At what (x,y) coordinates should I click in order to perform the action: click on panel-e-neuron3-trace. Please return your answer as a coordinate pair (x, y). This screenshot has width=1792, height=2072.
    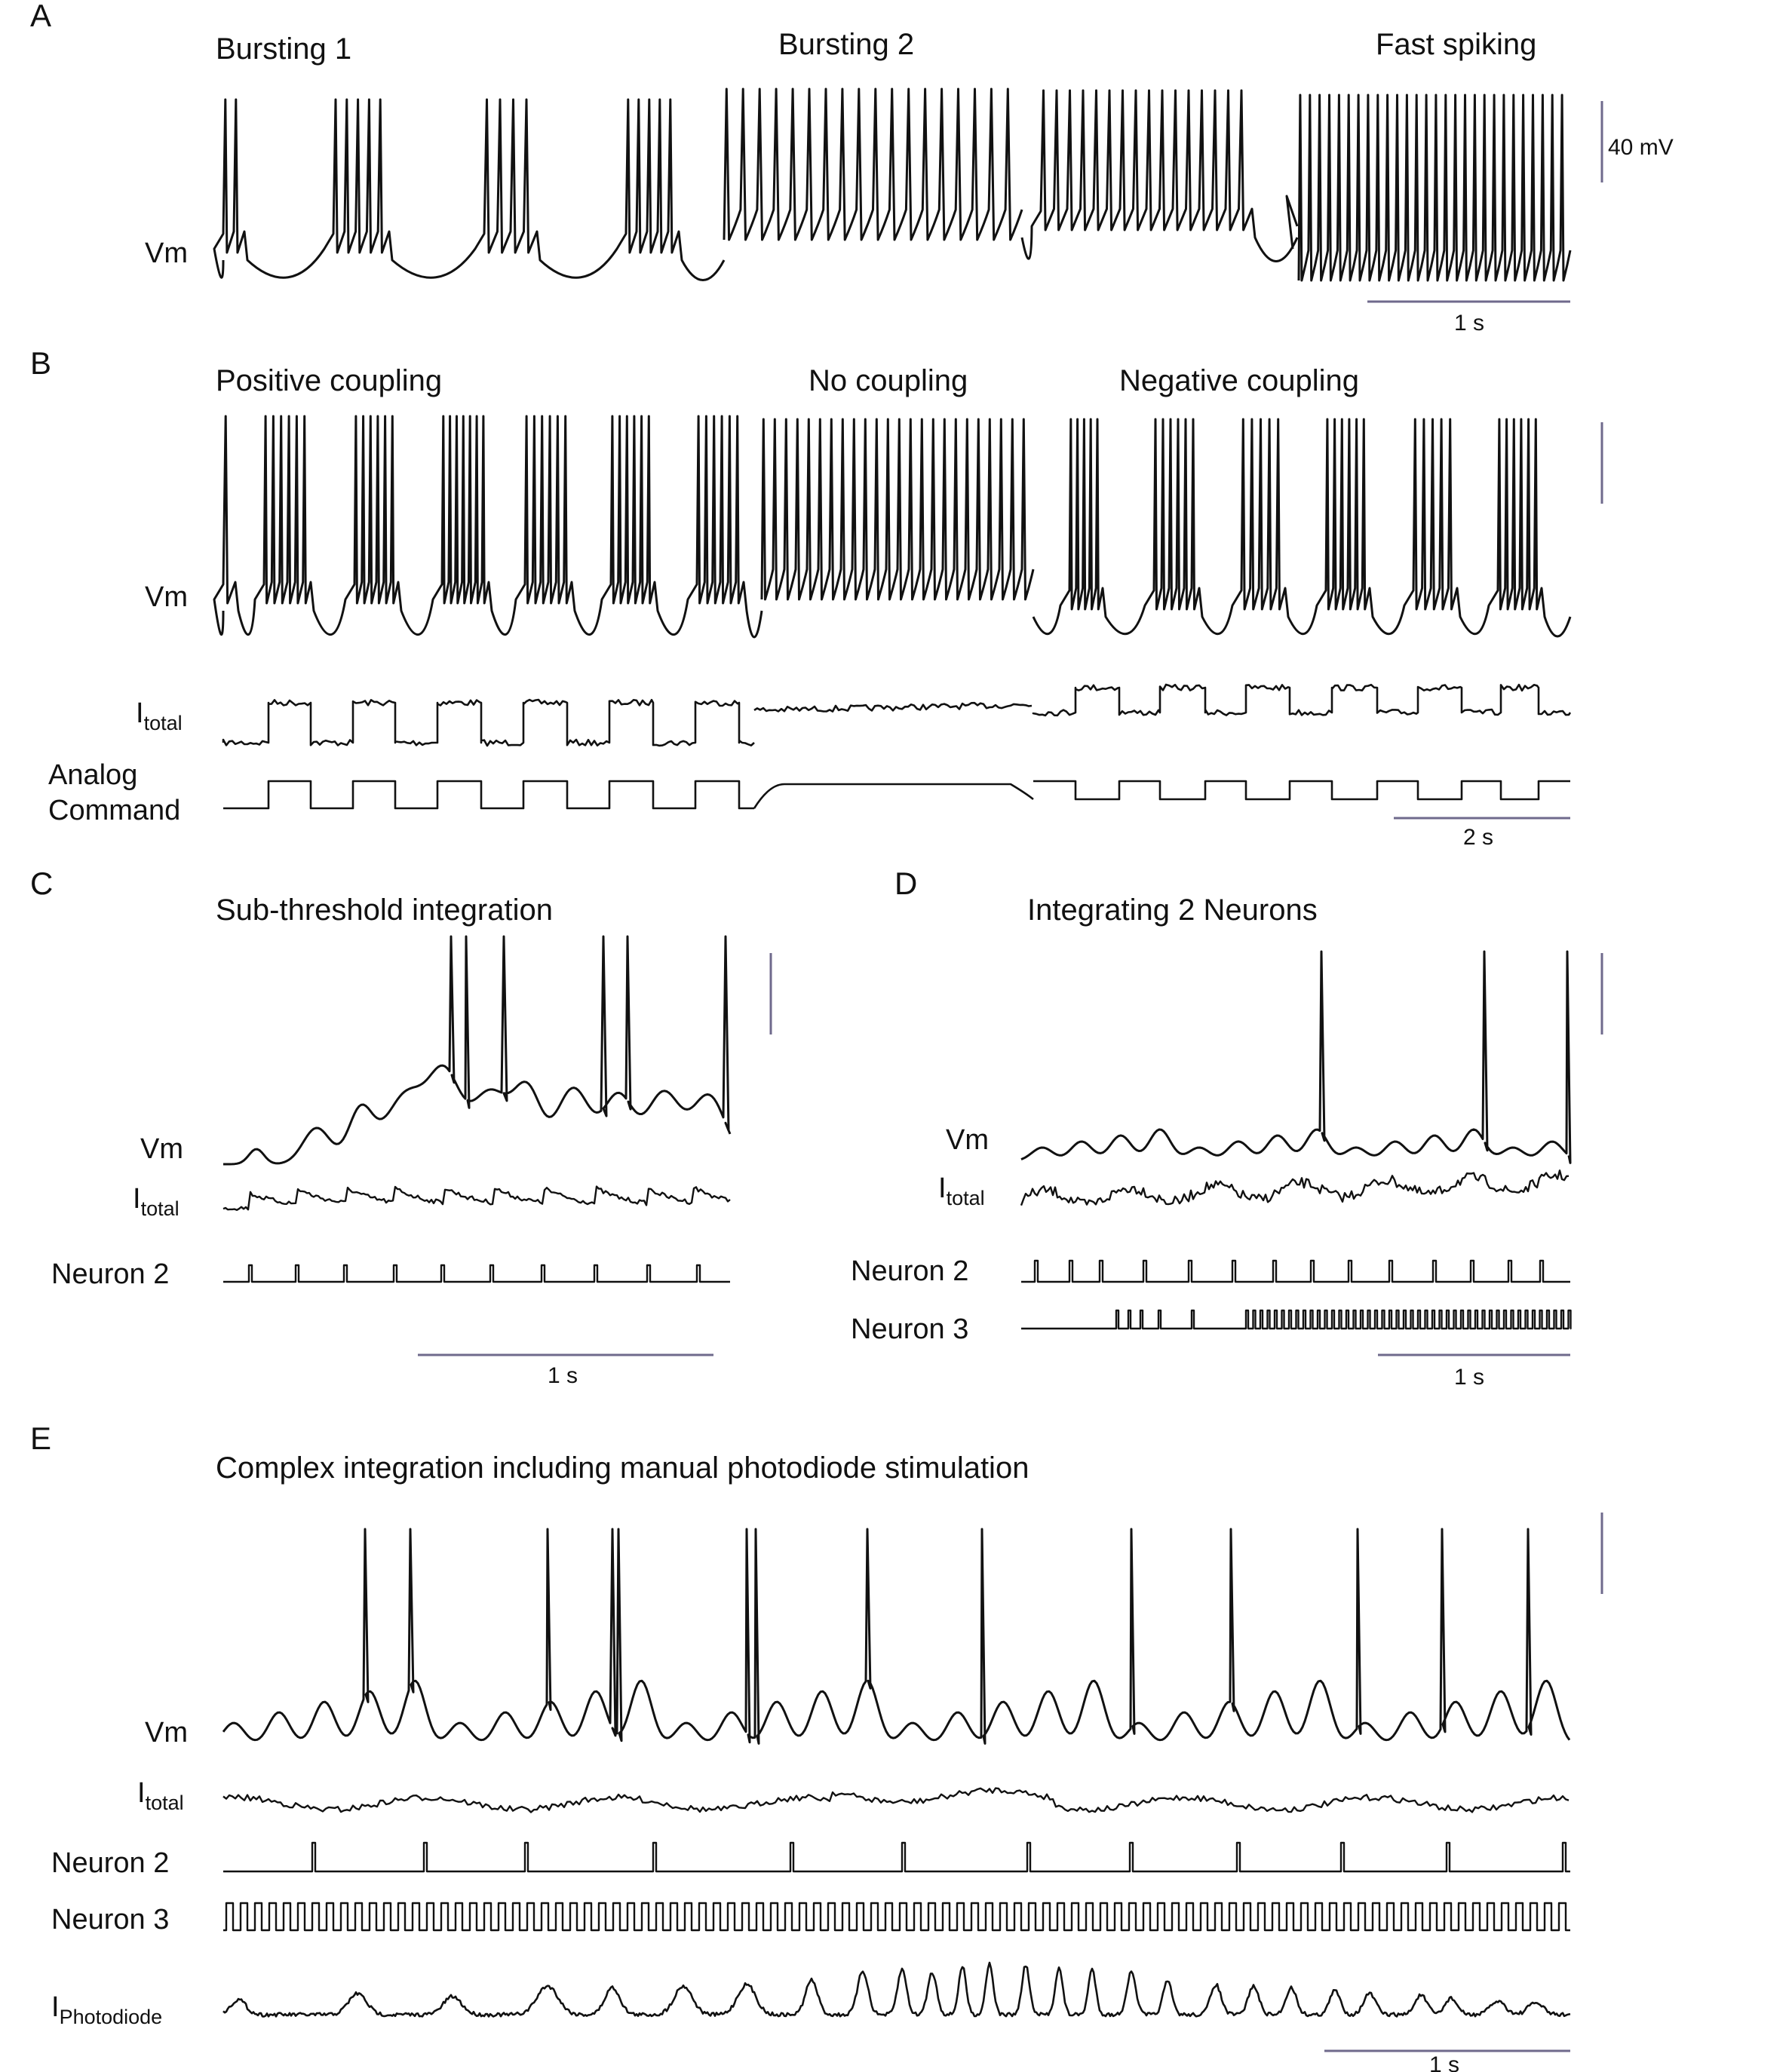
    Looking at the image, I should click on (897, 1917).